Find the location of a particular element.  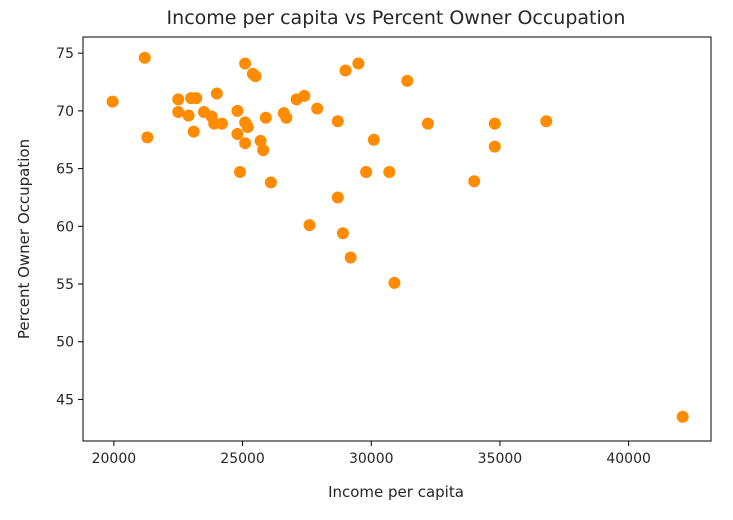

x-tick-label: 30000 is located at coordinates (371, 459).